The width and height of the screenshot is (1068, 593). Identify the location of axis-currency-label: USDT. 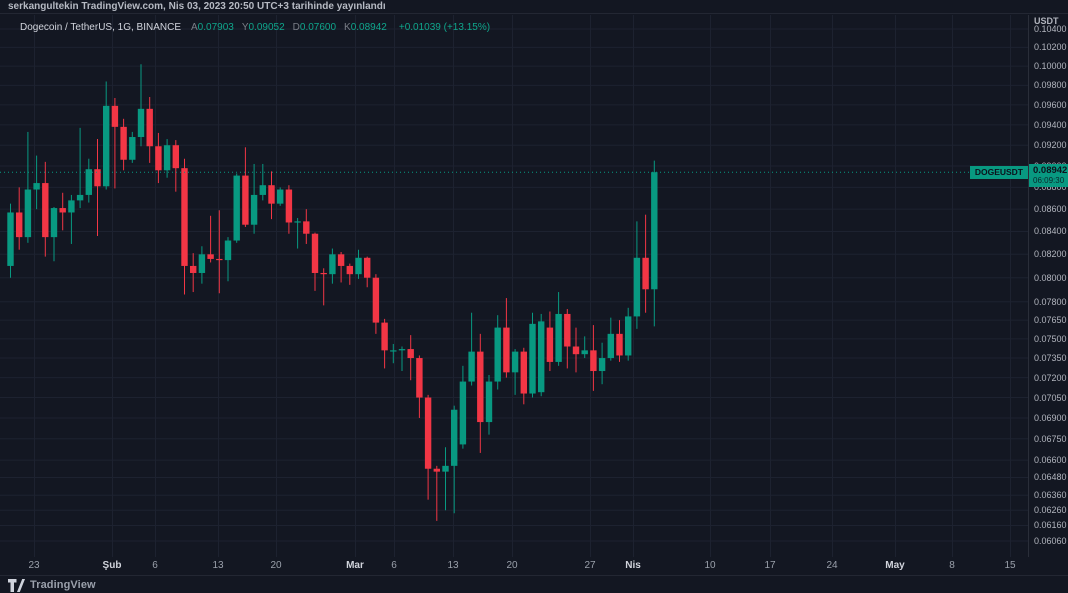
(1046, 21).